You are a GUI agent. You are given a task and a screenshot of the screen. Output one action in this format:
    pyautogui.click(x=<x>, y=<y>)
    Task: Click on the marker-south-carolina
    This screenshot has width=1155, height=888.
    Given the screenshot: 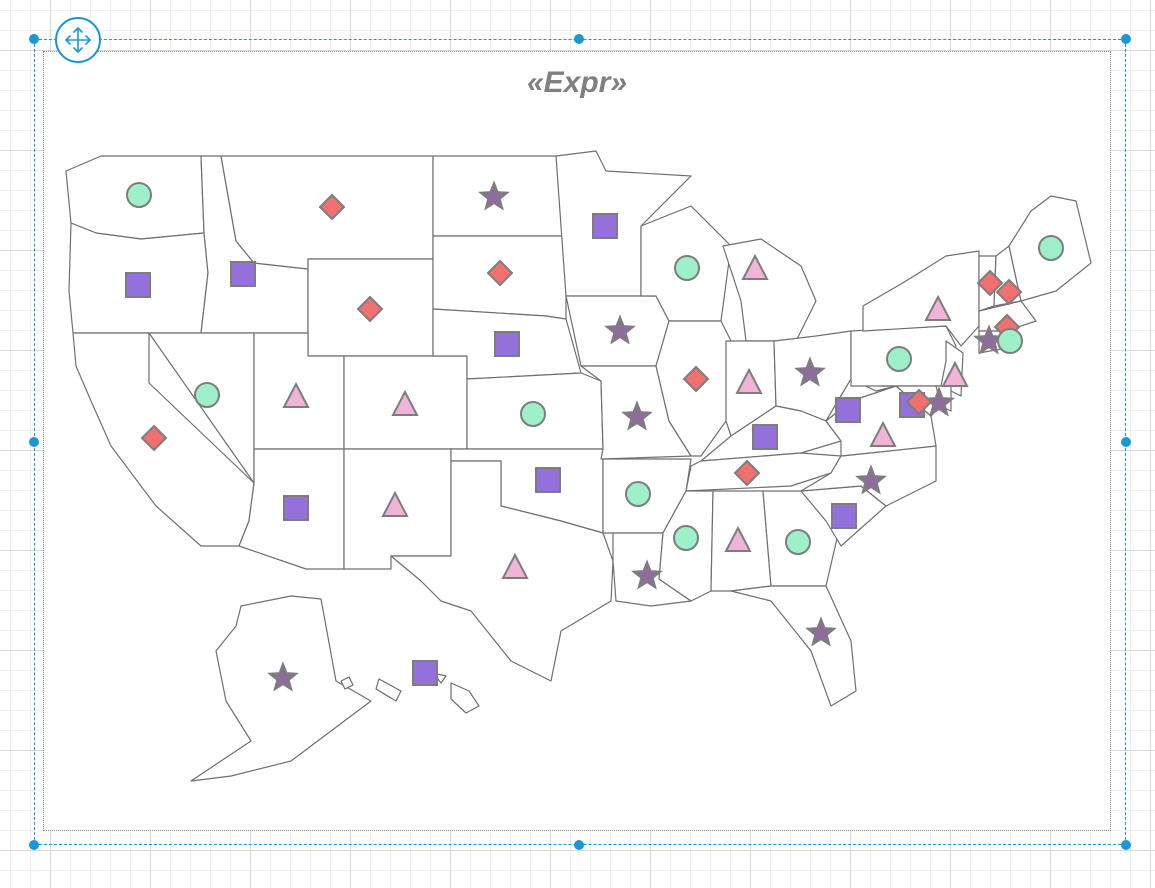 What is the action you would take?
    pyautogui.click(x=844, y=516)
    